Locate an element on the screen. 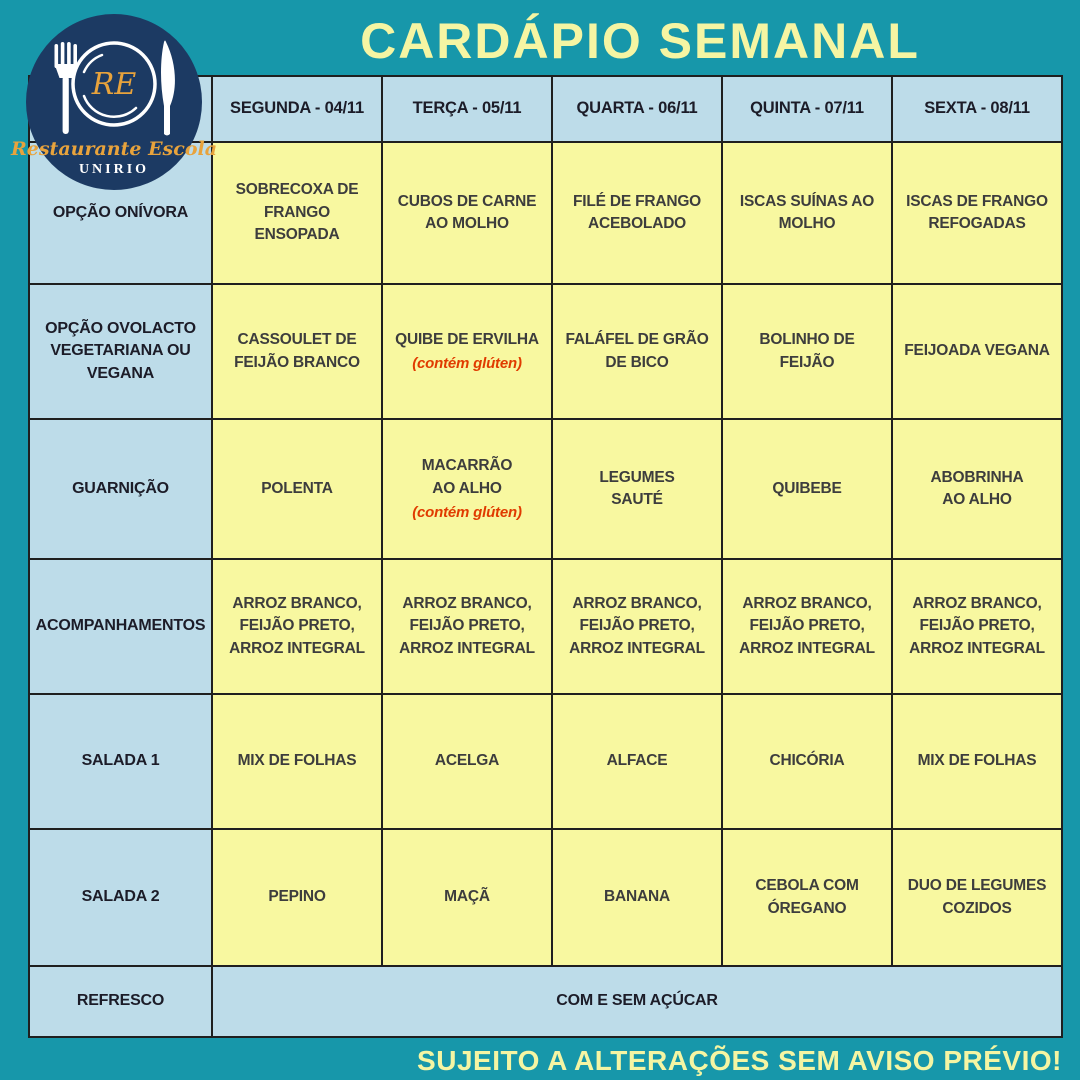 The height and width of the screenshot is (1080, 1080). menu-cell: MACARRÃO AO ALHO (contém glúten) is located at coordinates (468, 490).